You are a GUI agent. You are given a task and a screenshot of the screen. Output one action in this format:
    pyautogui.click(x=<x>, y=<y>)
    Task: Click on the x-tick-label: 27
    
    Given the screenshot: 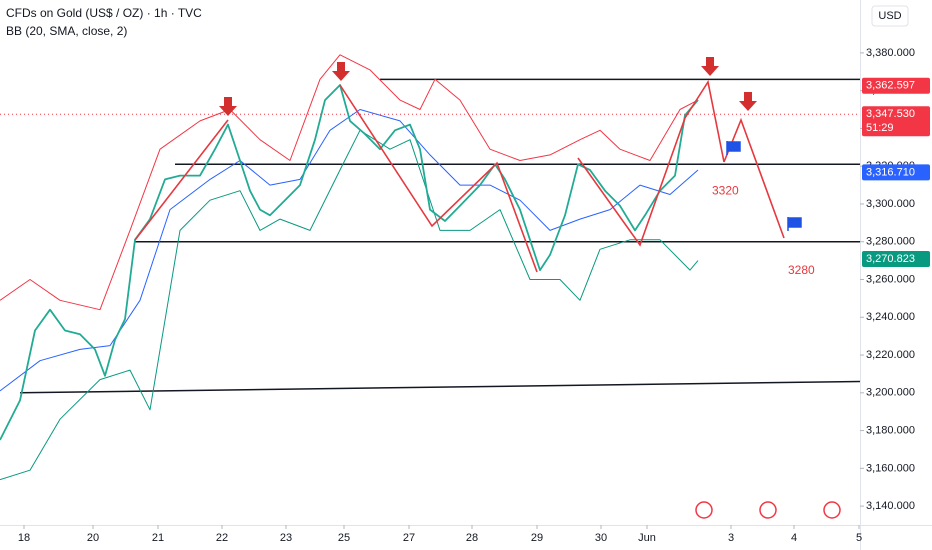 What is the action you would take?
    pyautogui.click(x=409, y=538)
    